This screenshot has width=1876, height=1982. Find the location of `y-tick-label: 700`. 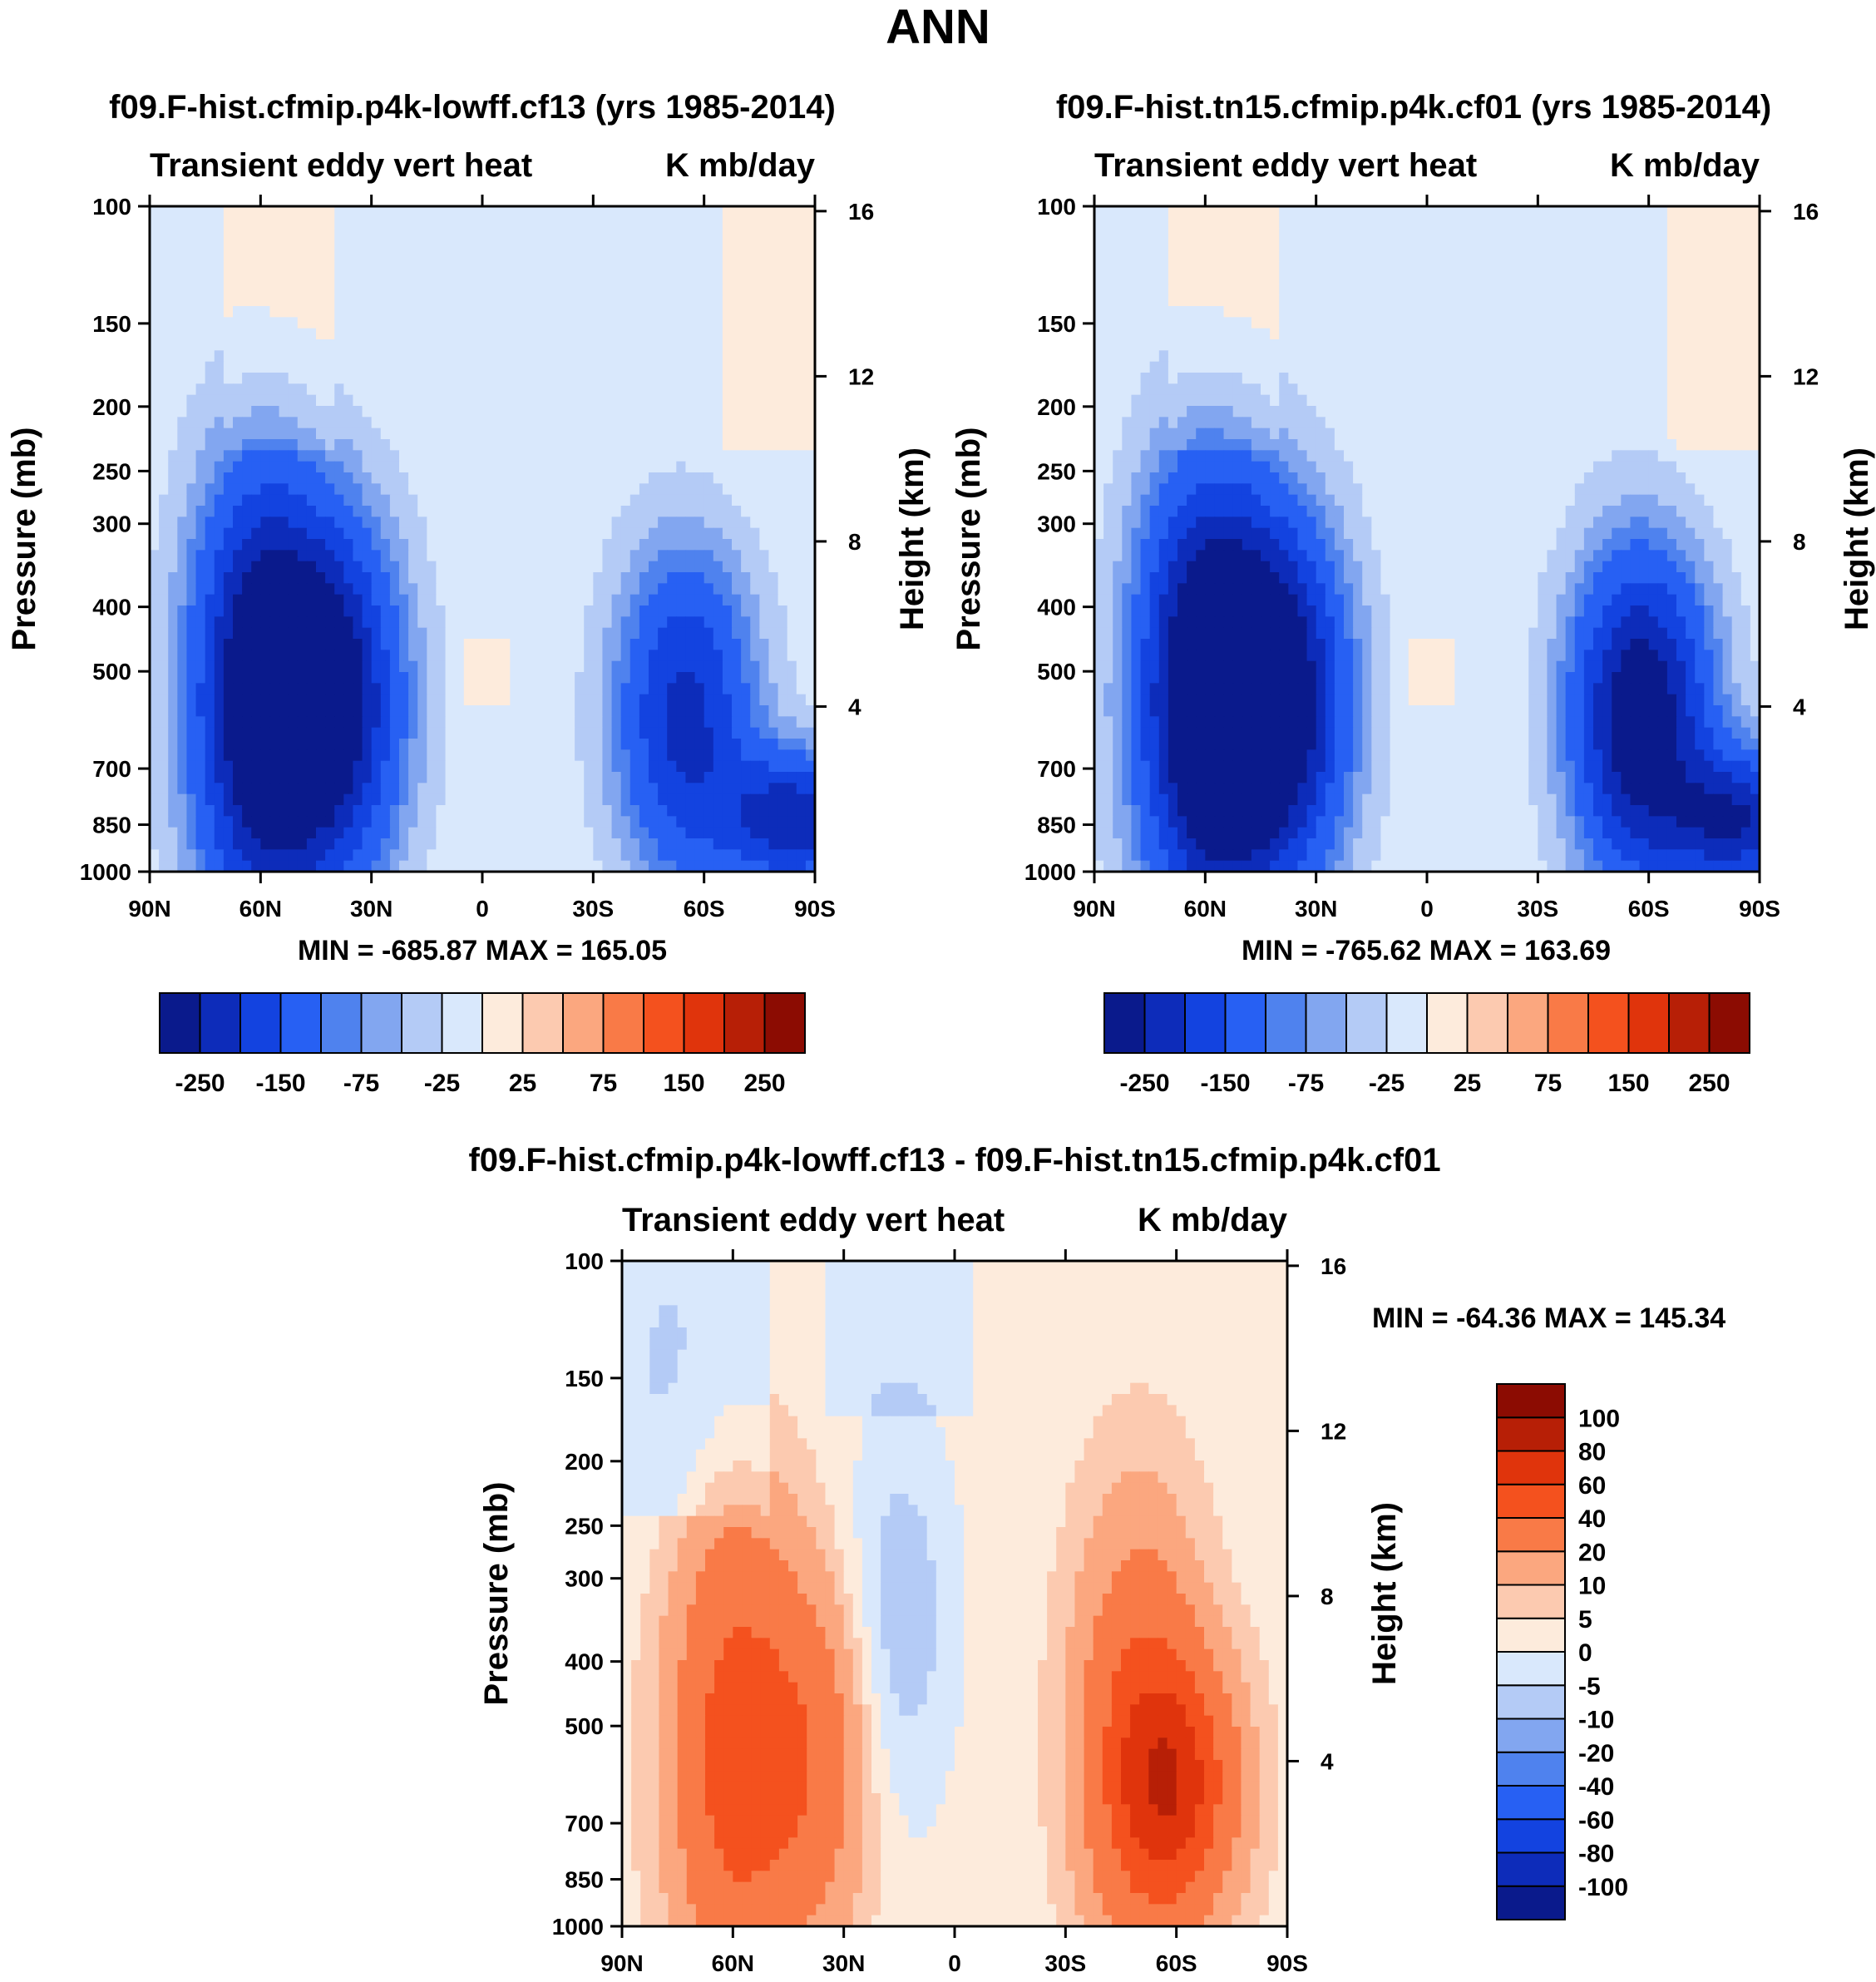

y-tick-label: 700 is located at coordinates (111, 769).